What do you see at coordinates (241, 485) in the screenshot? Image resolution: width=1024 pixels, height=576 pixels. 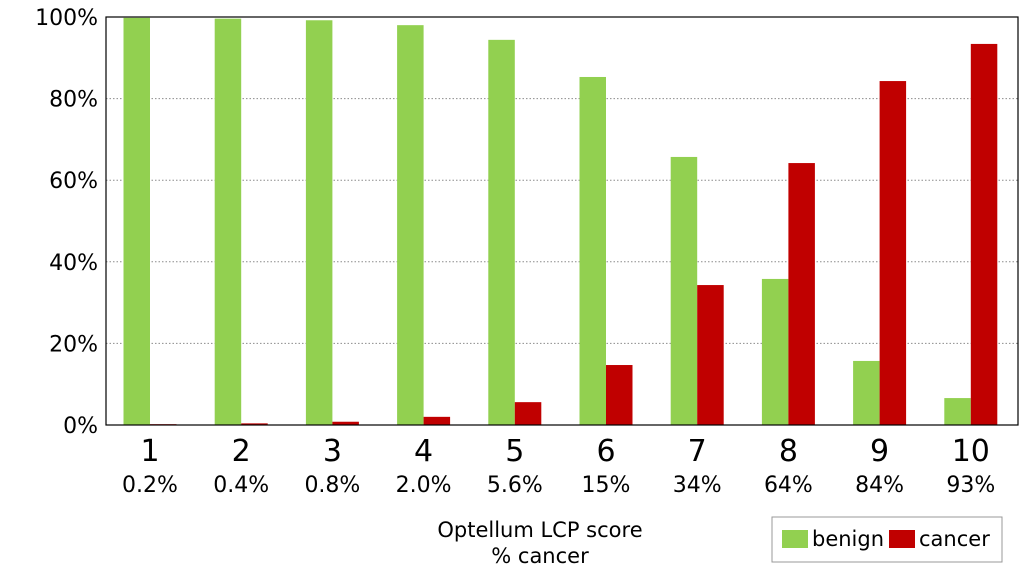 I see `x-tick-sublabel-2: 0.4%` at bounding box center [241, 485].